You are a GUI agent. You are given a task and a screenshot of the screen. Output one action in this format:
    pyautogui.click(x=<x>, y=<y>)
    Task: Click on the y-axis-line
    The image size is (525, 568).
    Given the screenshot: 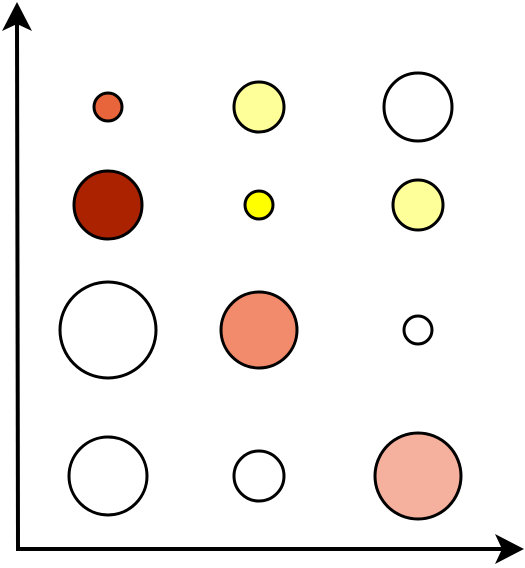 What is the action you would take?
    pyautogui.click(x=17, y=286)
    